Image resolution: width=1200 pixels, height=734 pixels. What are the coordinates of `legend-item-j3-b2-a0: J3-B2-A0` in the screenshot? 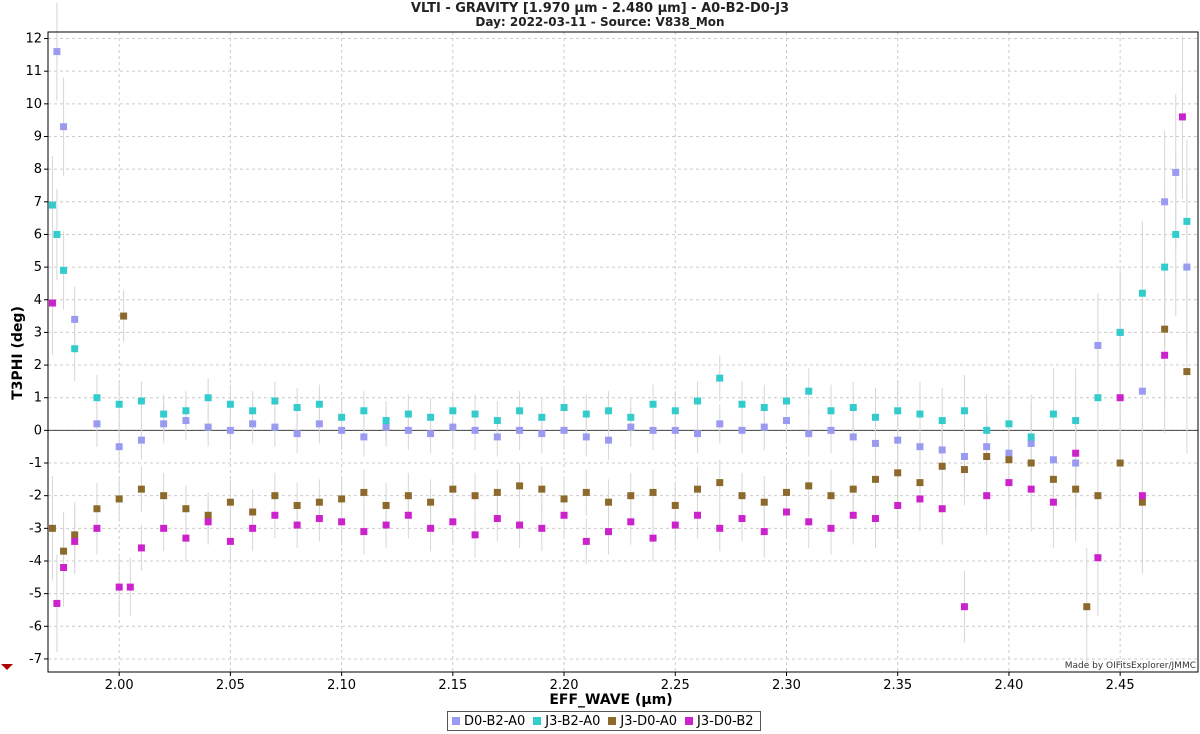 It's located at (566, 721).